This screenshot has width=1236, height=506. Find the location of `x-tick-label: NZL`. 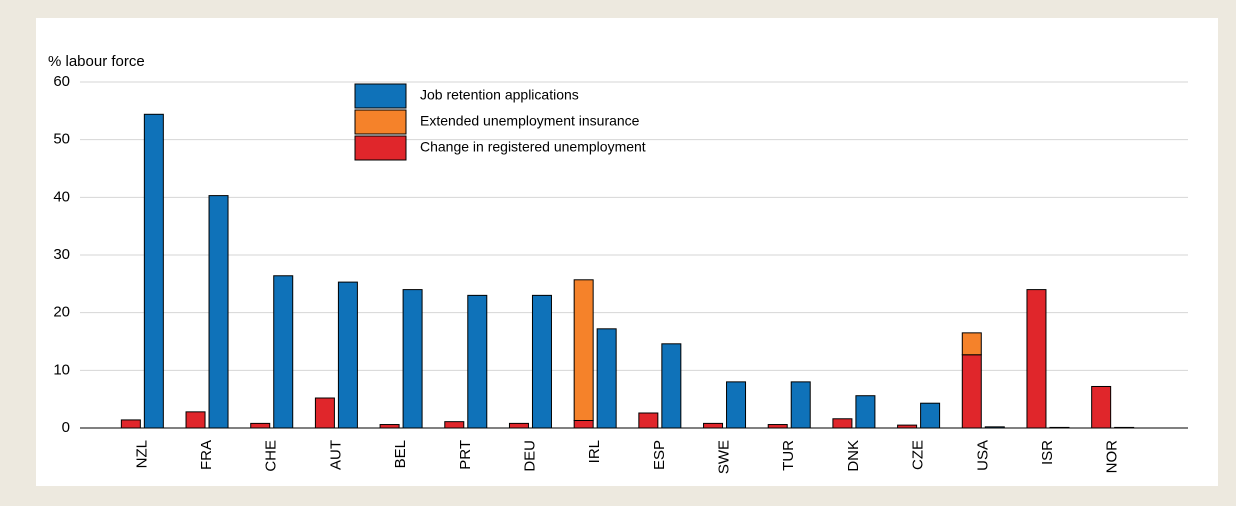

x-tick-label: NZL is located at coordinates (141, 454).